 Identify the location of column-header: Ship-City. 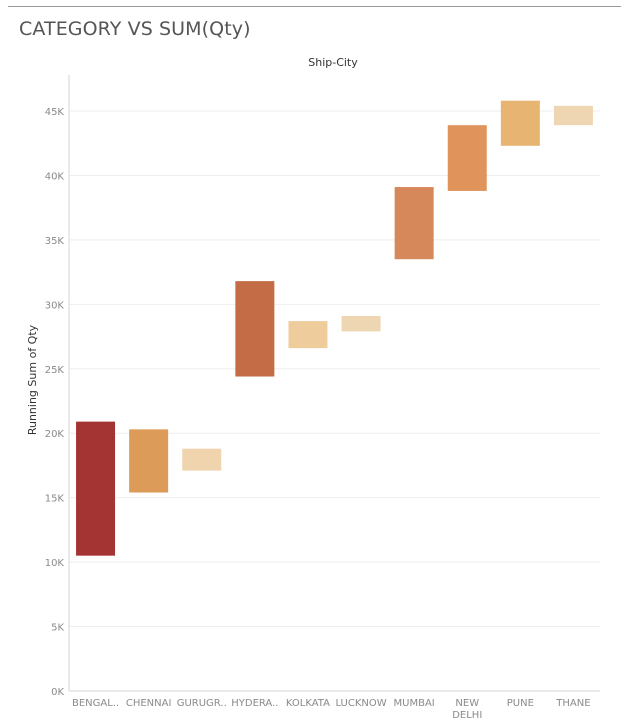
(333, 62).